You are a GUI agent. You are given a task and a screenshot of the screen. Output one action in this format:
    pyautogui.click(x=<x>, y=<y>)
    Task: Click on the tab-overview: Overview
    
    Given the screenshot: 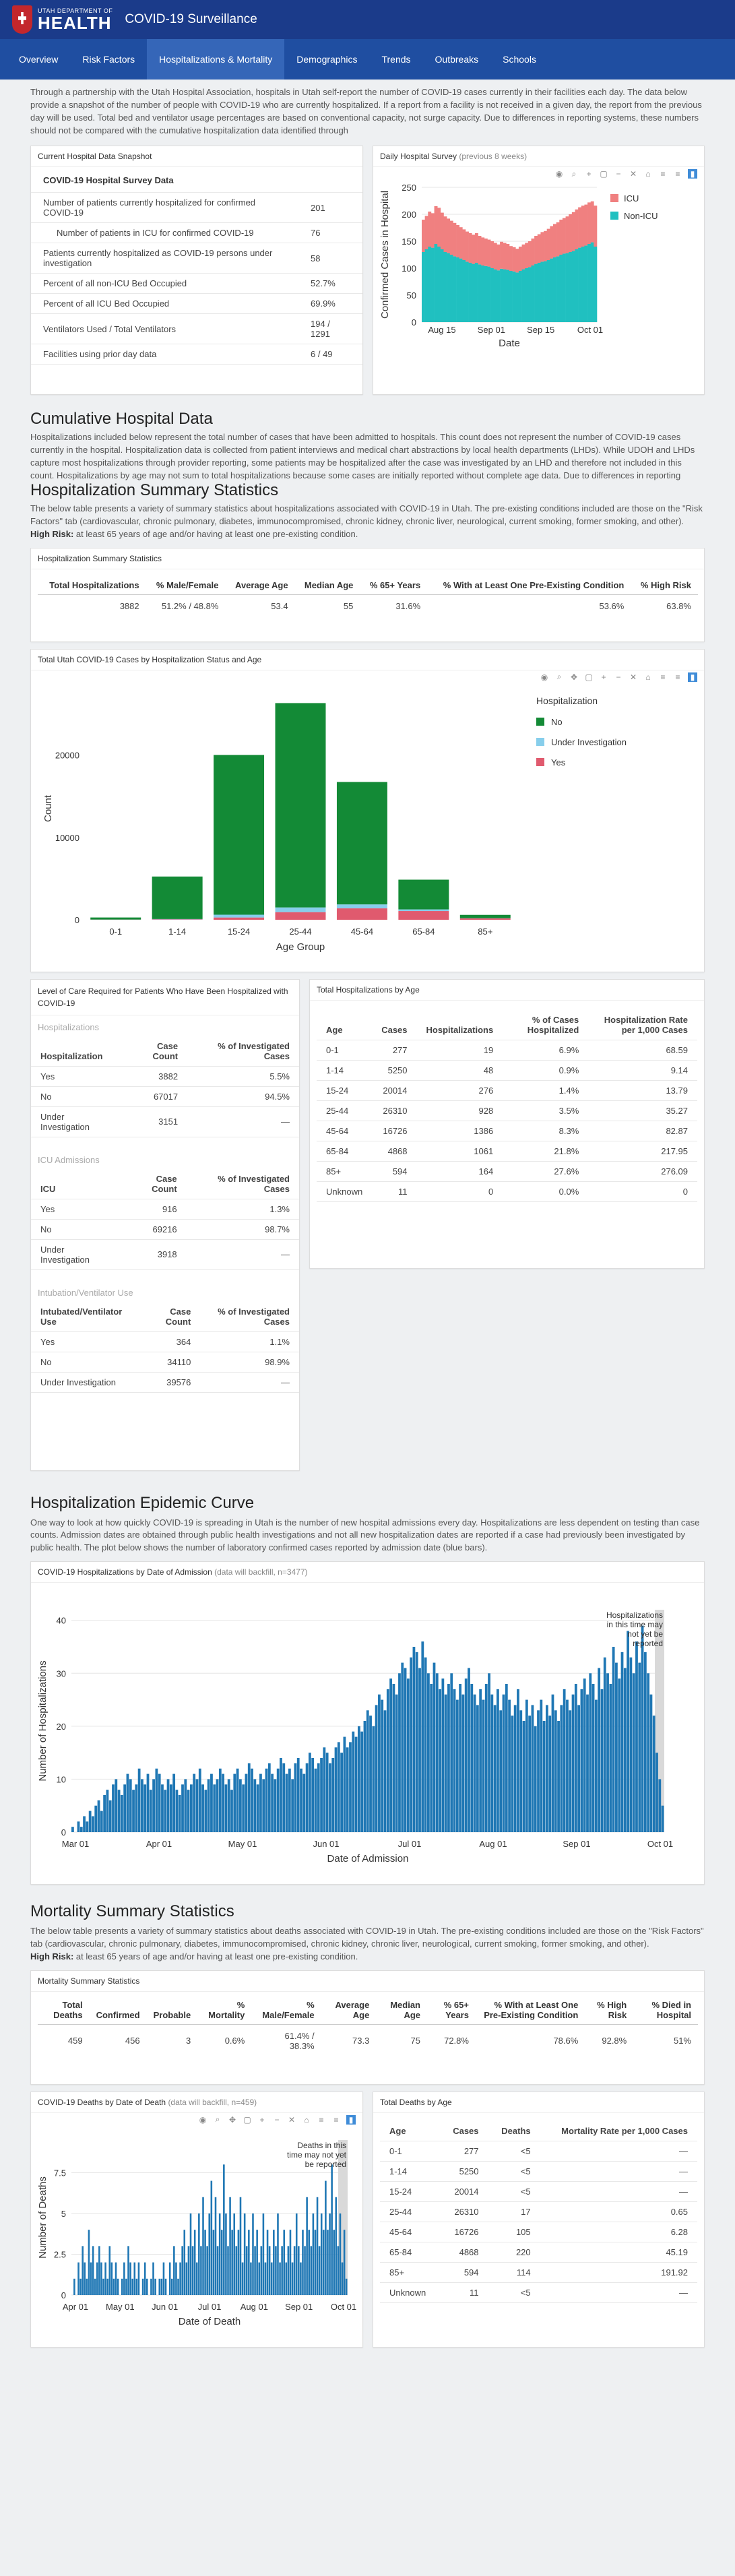 What is the action you would take?
    pyautogui.click(x=39, y=59)
    